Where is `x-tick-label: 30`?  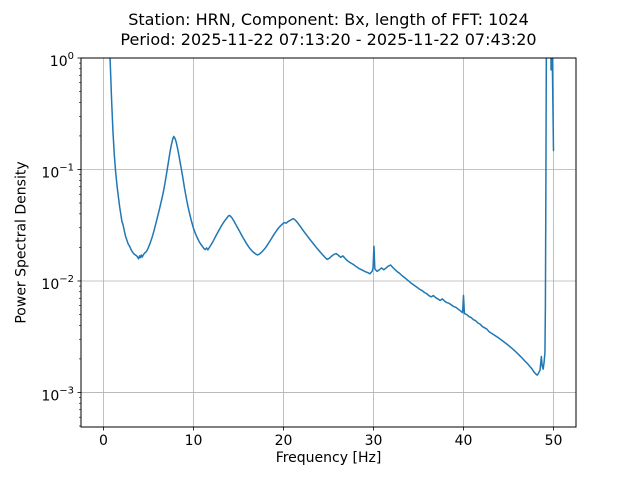 x-tick-label: 30 is located at coordinates (374, 441).